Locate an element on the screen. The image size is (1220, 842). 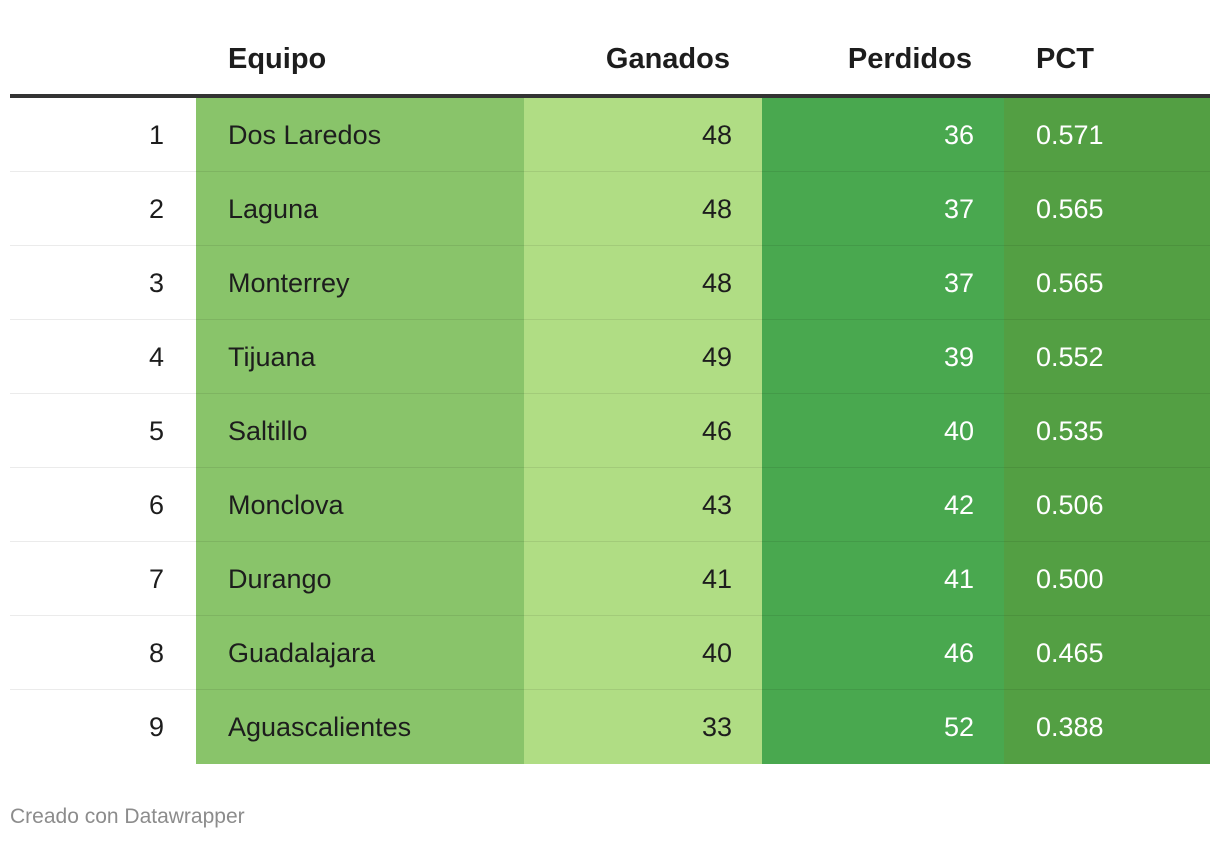
team-cell: Saltillo is located at coordinates (360, 431).